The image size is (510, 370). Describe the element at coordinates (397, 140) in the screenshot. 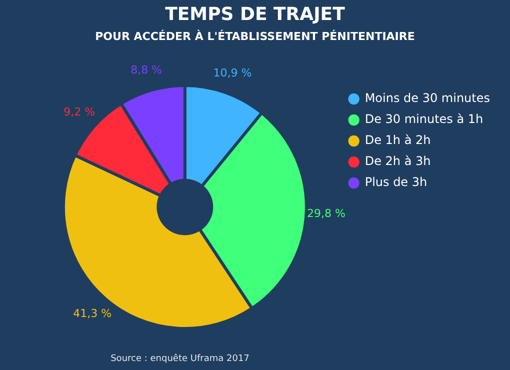

I see `legend-label: De 1h à 2h` at that location.